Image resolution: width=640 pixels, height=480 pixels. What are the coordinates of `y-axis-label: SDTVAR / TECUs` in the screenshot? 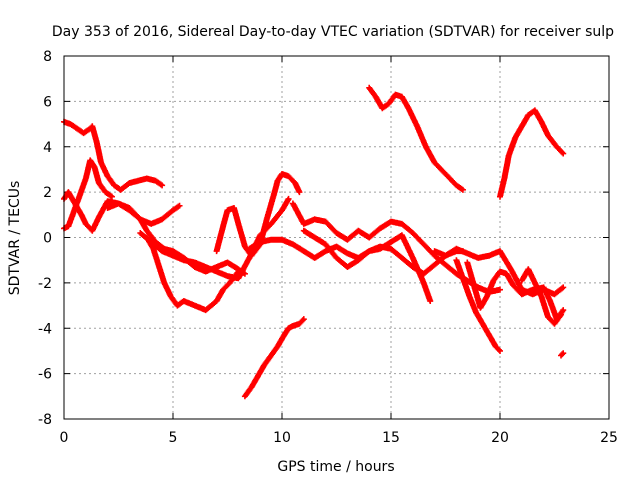 It's located at (15, 238).